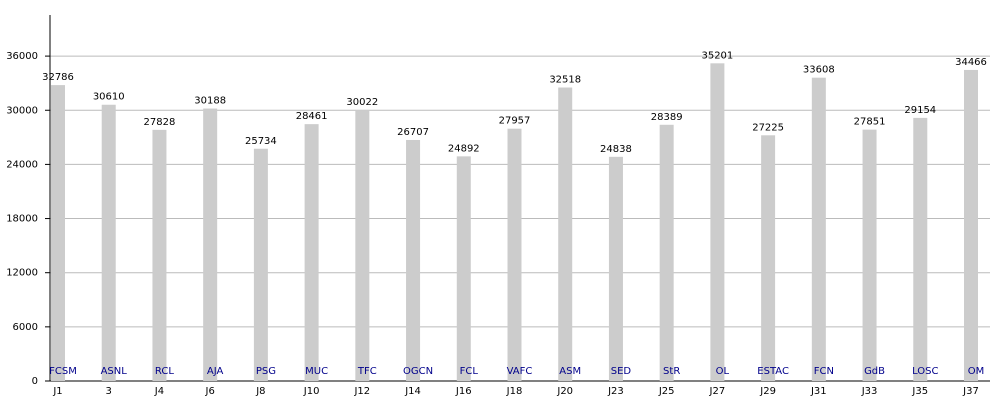 The width and height of the screenshot is (1000, 400). I want to click on x-tick-label: J12, so click(361, 391).